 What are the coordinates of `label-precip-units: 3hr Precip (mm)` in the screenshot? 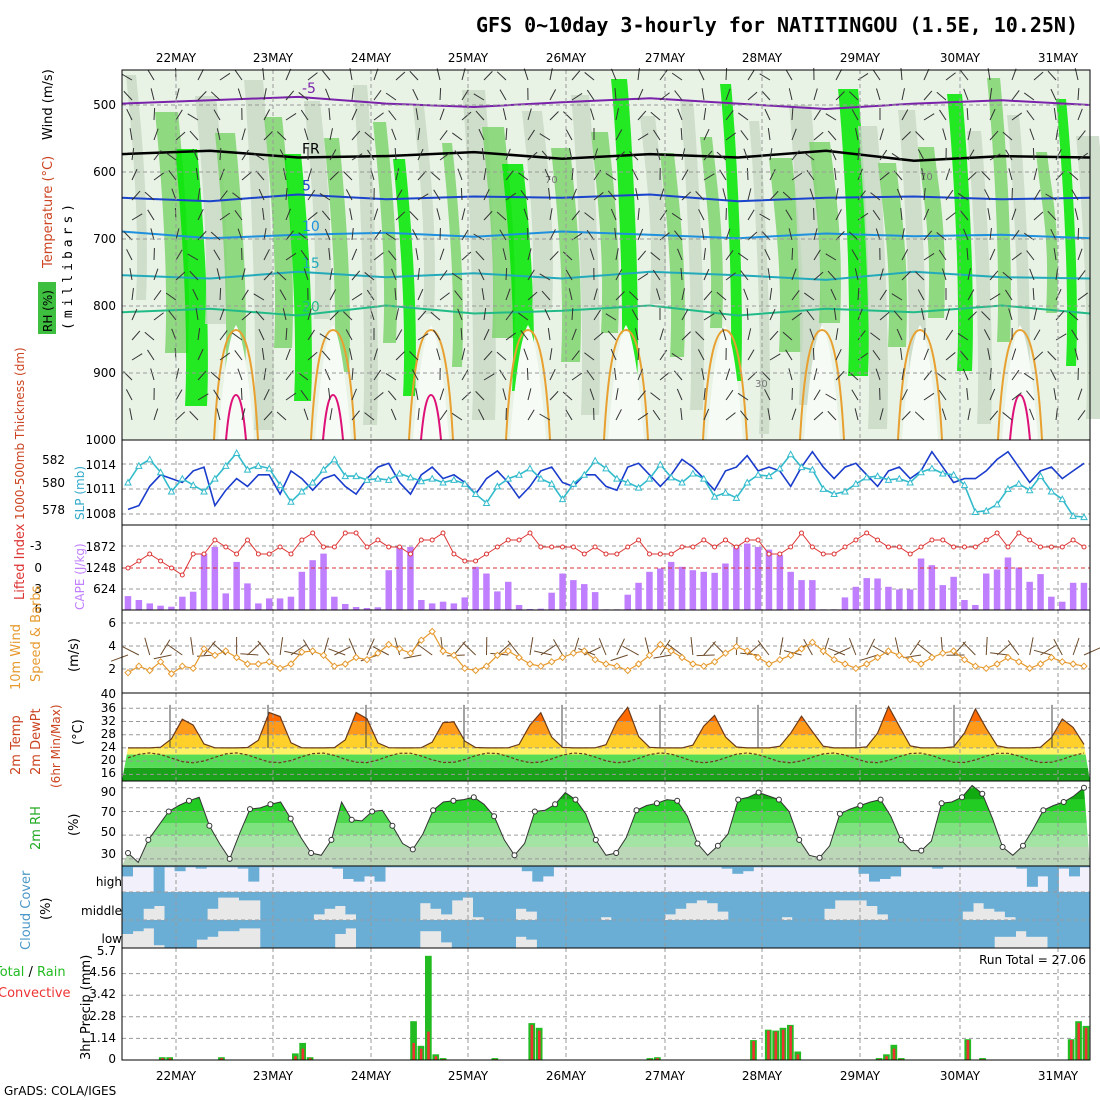 It's located at (86, 1007).